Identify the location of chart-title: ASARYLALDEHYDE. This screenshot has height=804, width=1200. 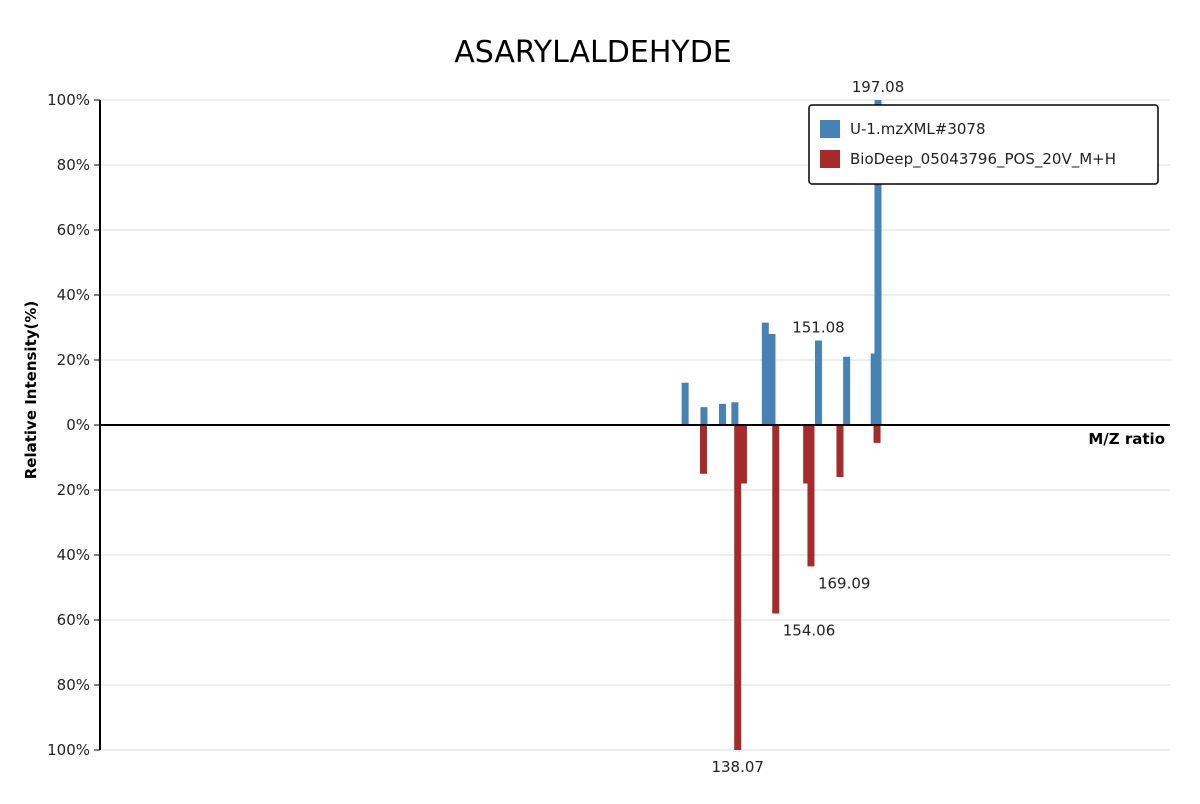
(593, 52).